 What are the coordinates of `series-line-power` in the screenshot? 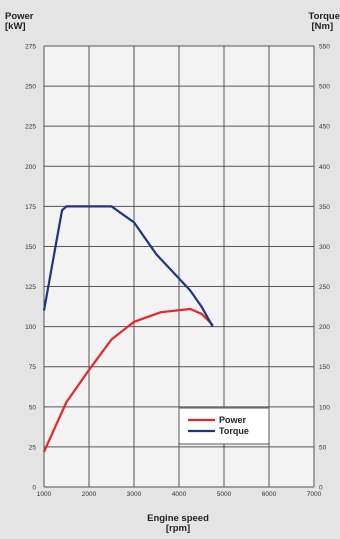 It's located at (128, 380).